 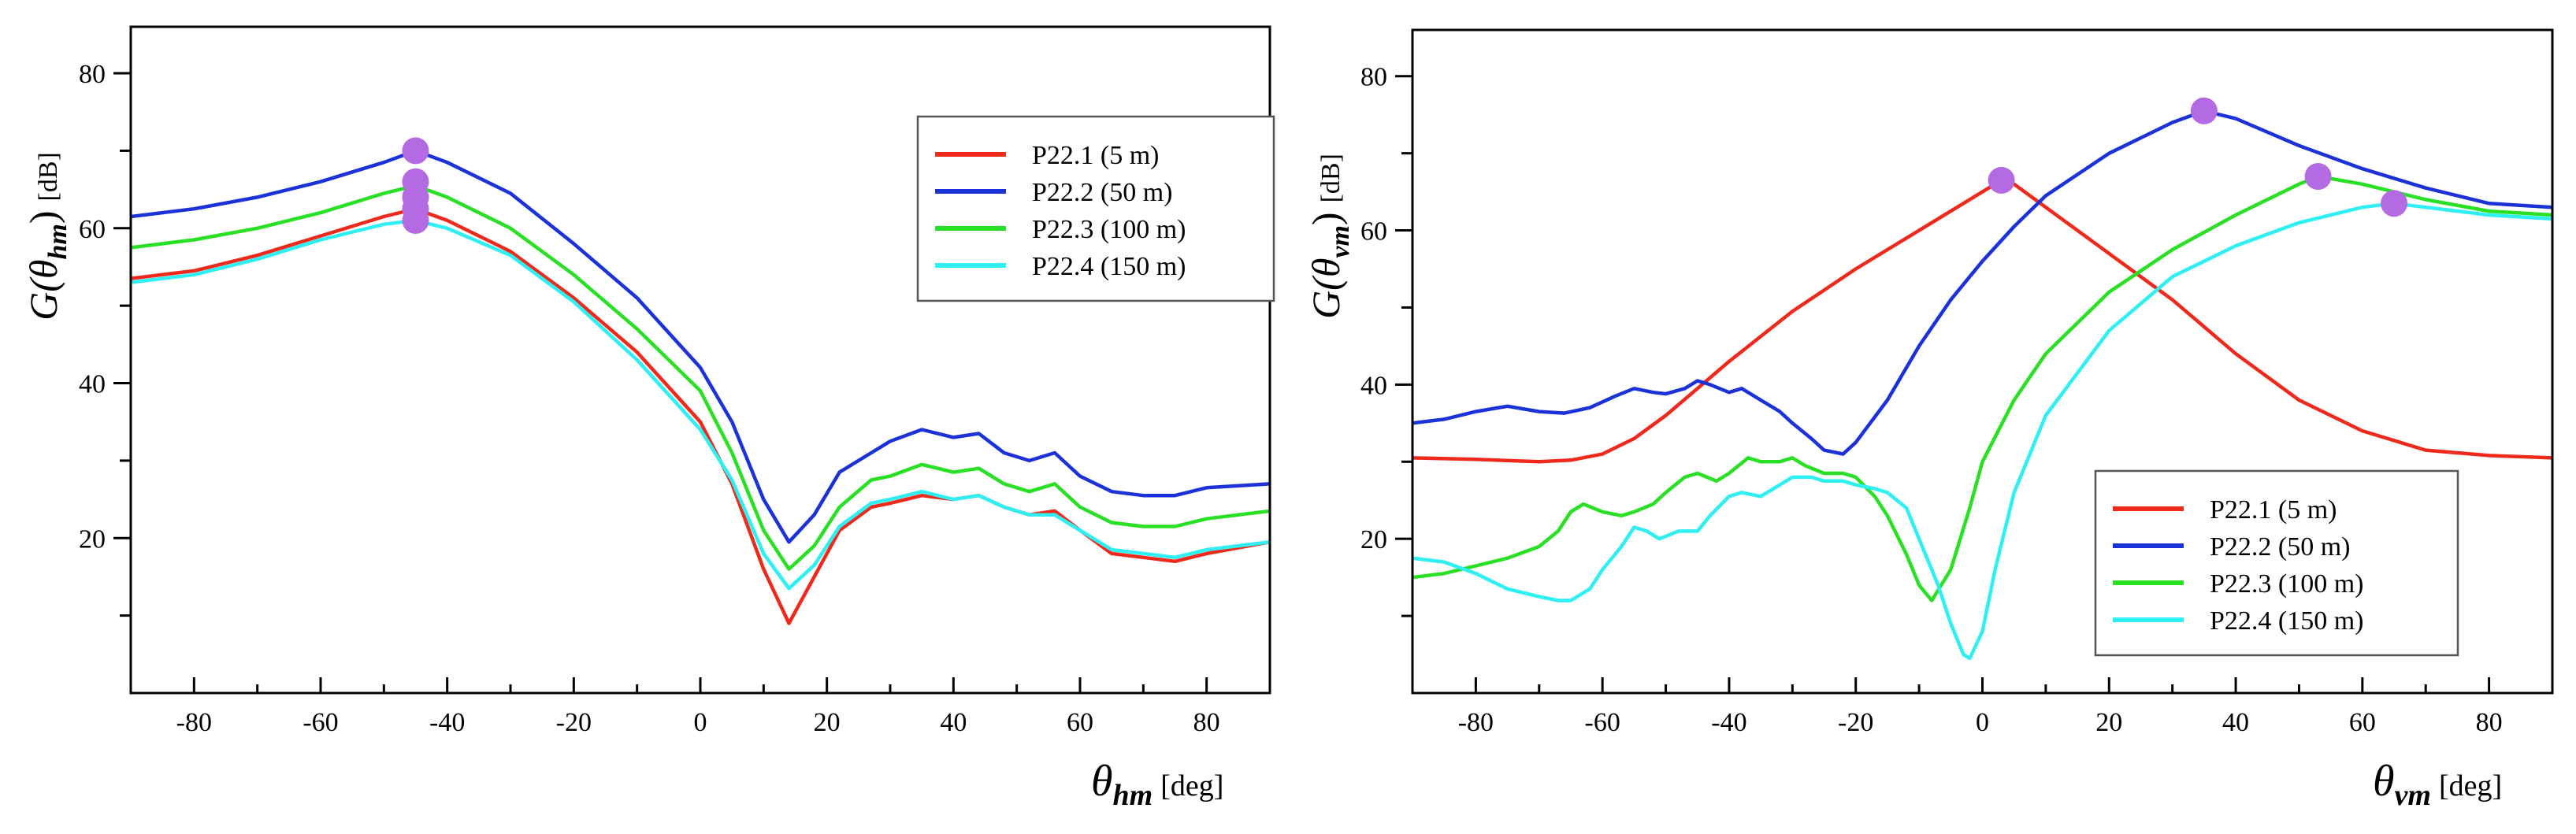 I want to click on y-axis-label: G(θvm) [dB], so click(x=1329, y=237).